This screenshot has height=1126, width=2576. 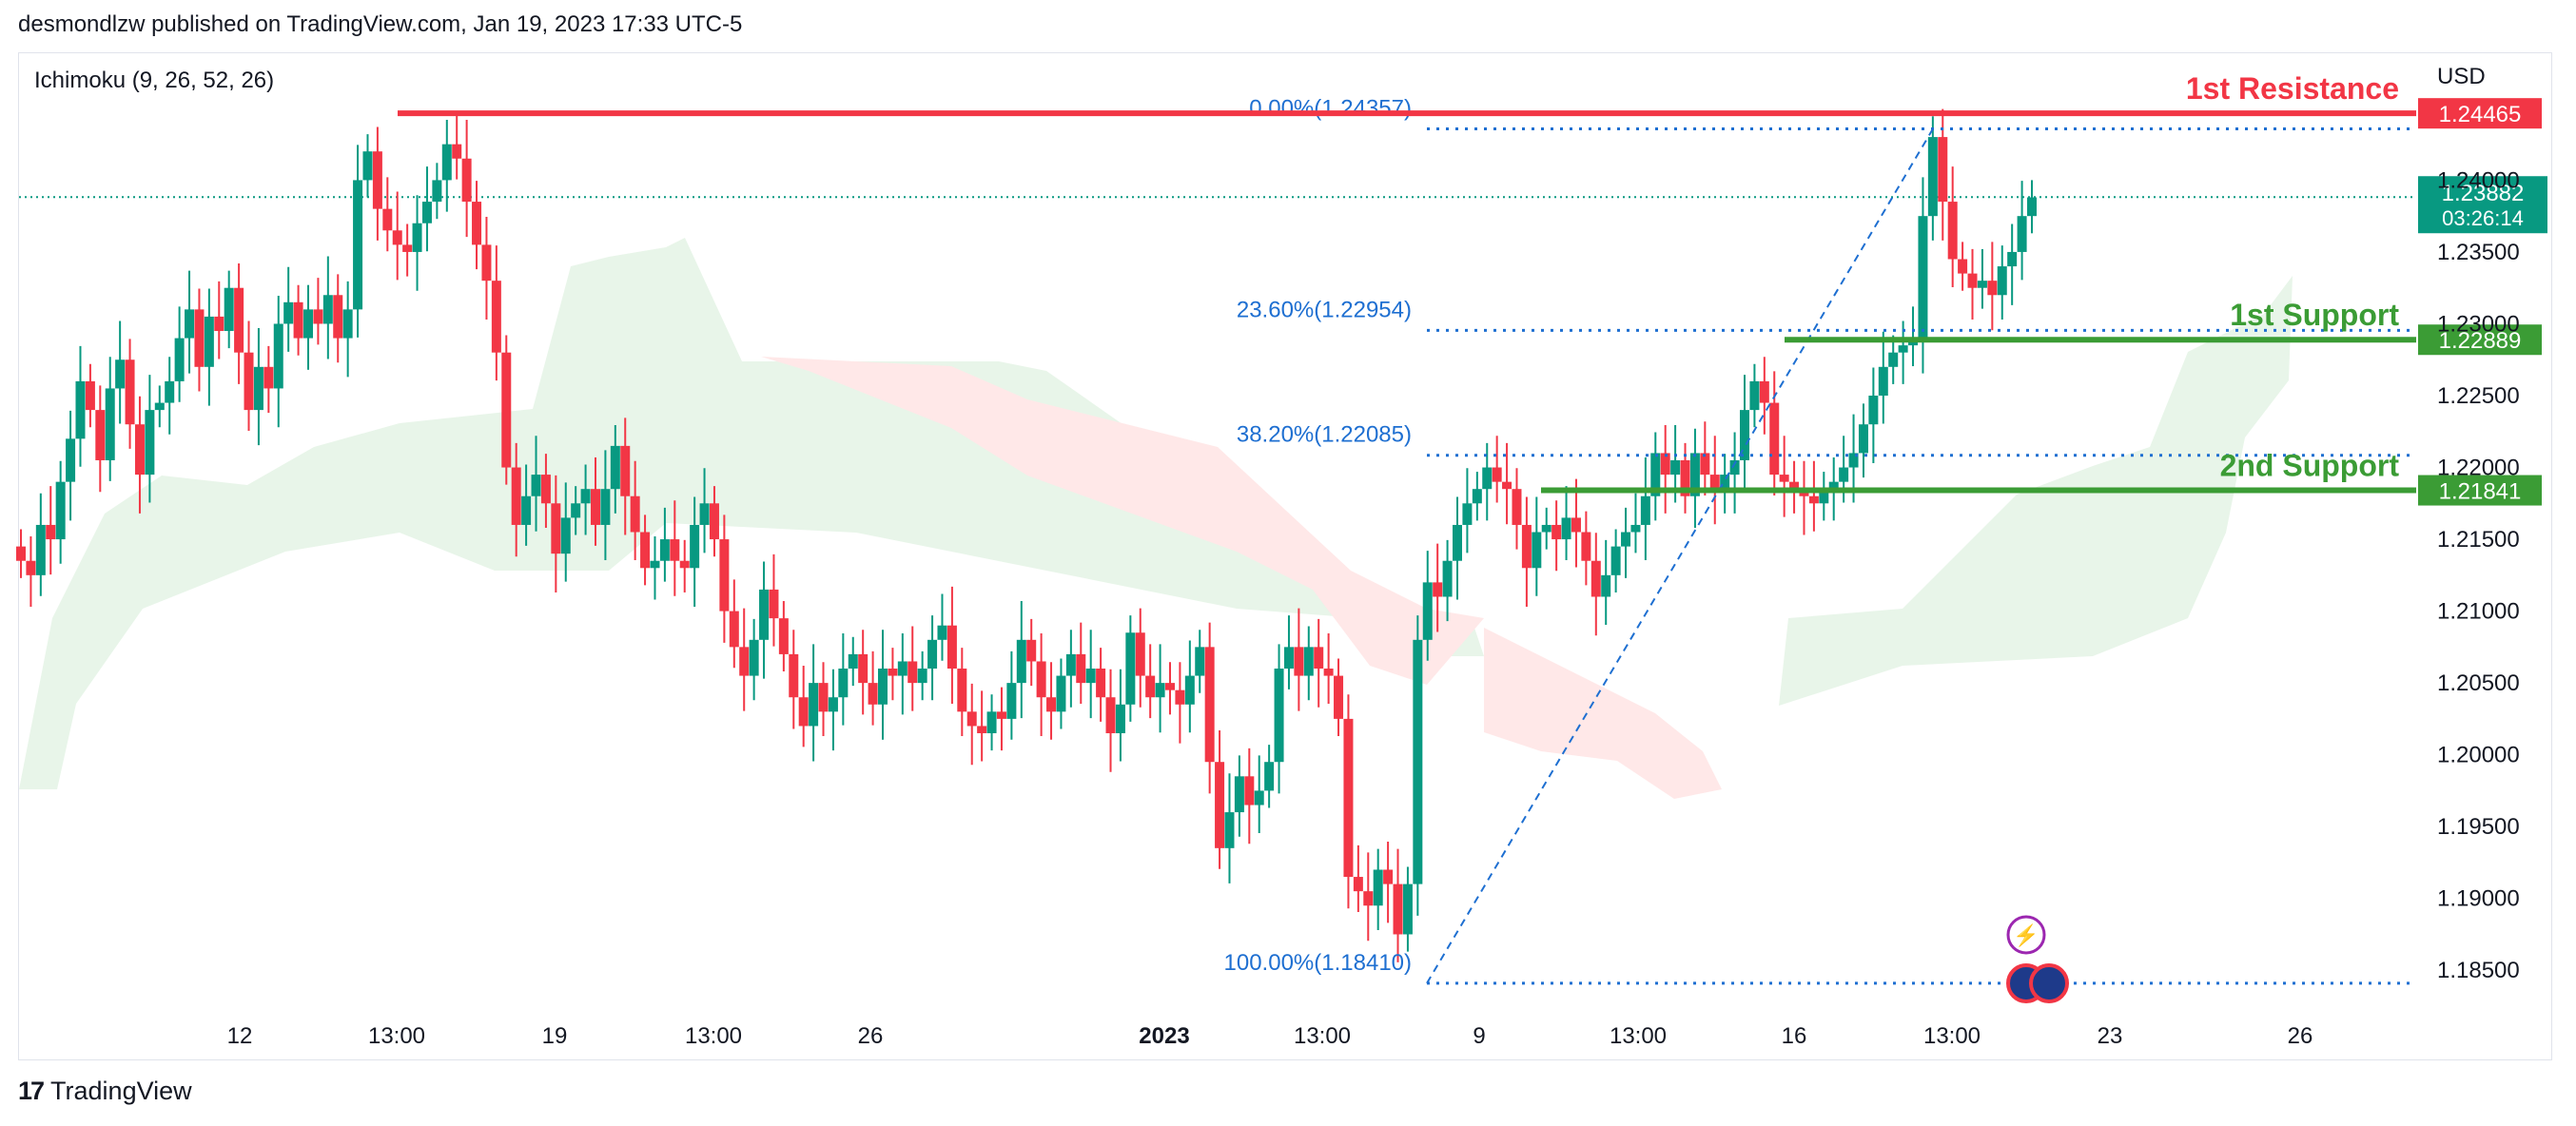 I want to click on event-icons: ⚡, so click(x=2037, y=959).